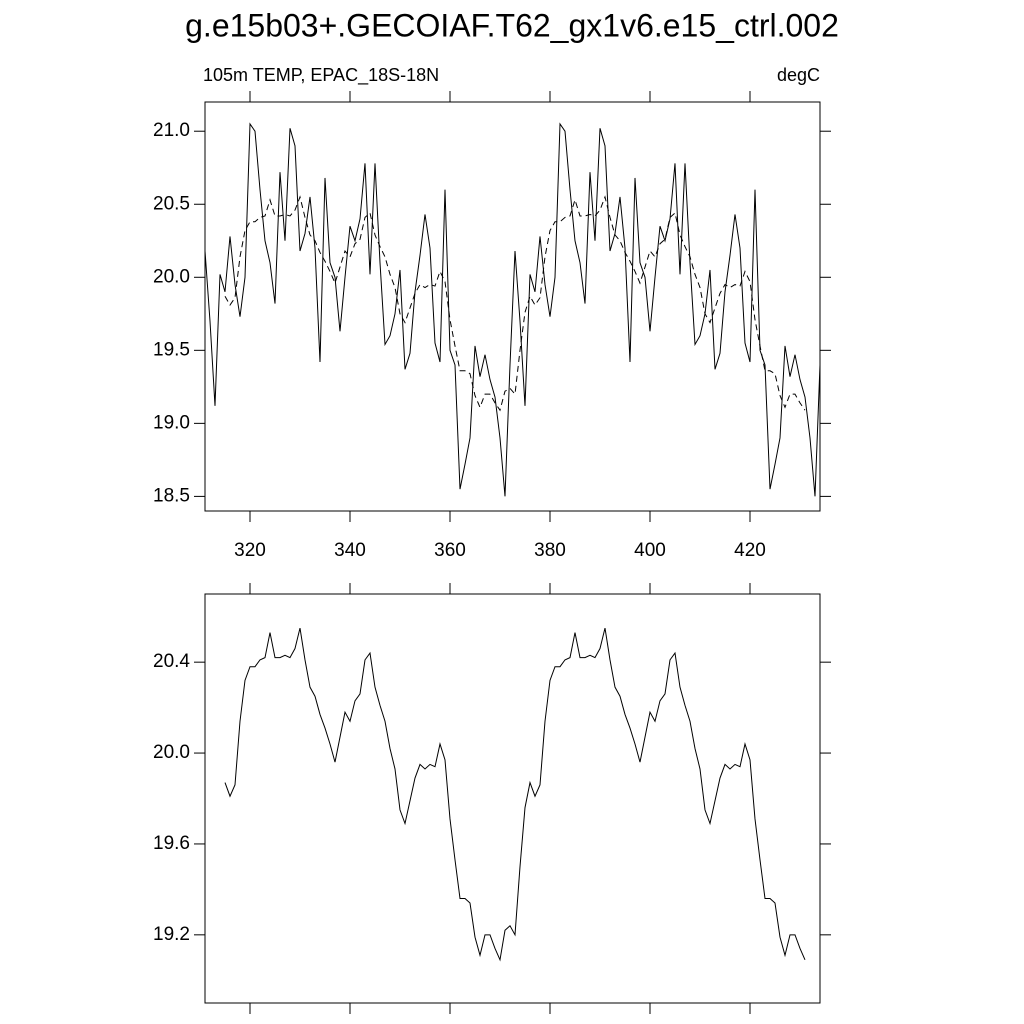 This screenshot has height=1024, width=1024. What do you see at coordinates (550, 550) in the screenshot?
I see `x-tick-label: 380` at bounding box center [550, 550].